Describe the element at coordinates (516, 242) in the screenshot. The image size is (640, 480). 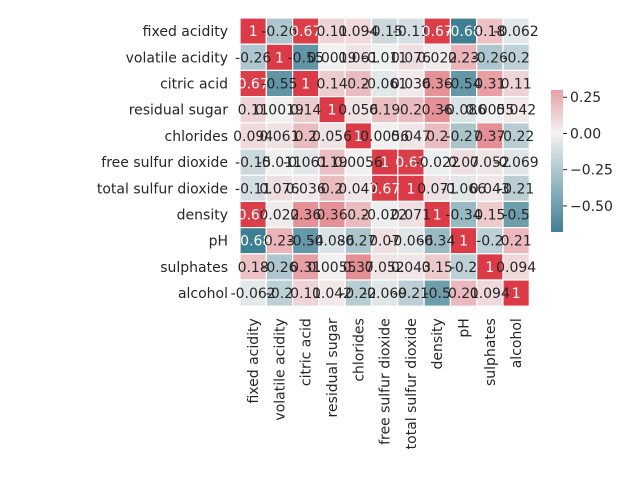
I see `cell-value: 0.21` at that location.